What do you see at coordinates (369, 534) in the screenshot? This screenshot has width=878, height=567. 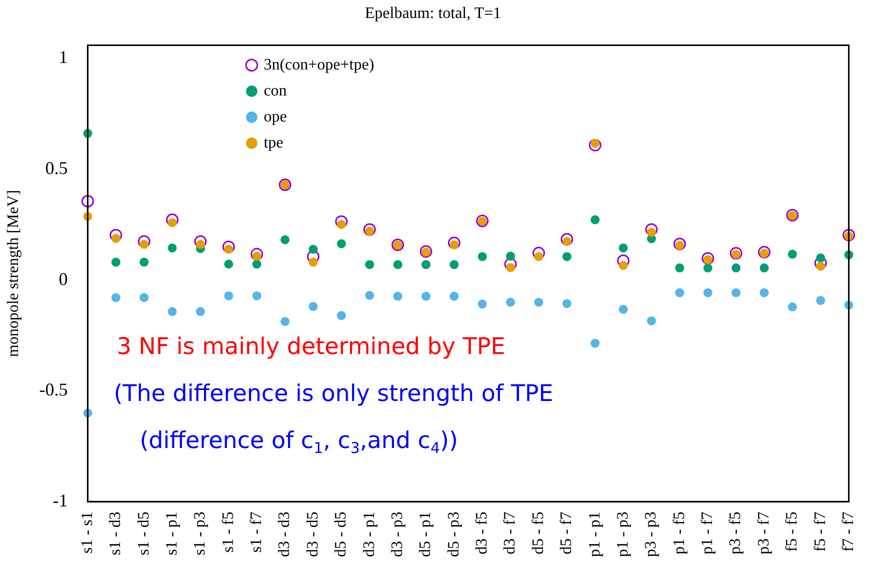 I see `x-tick-label: d3 - p1` at bounding box center [369, 534].